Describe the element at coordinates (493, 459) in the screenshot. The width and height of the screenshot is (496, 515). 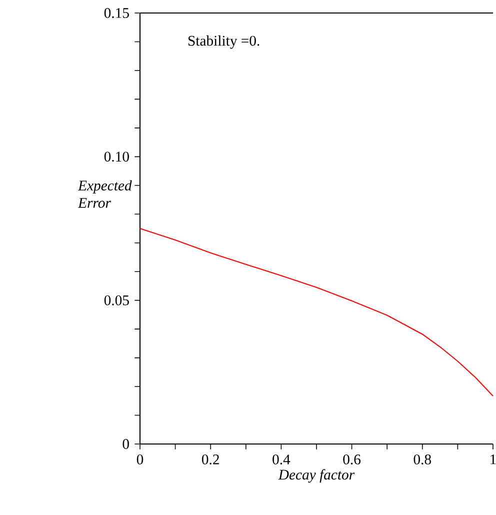
I see `x-tick-label: 1` at that location.